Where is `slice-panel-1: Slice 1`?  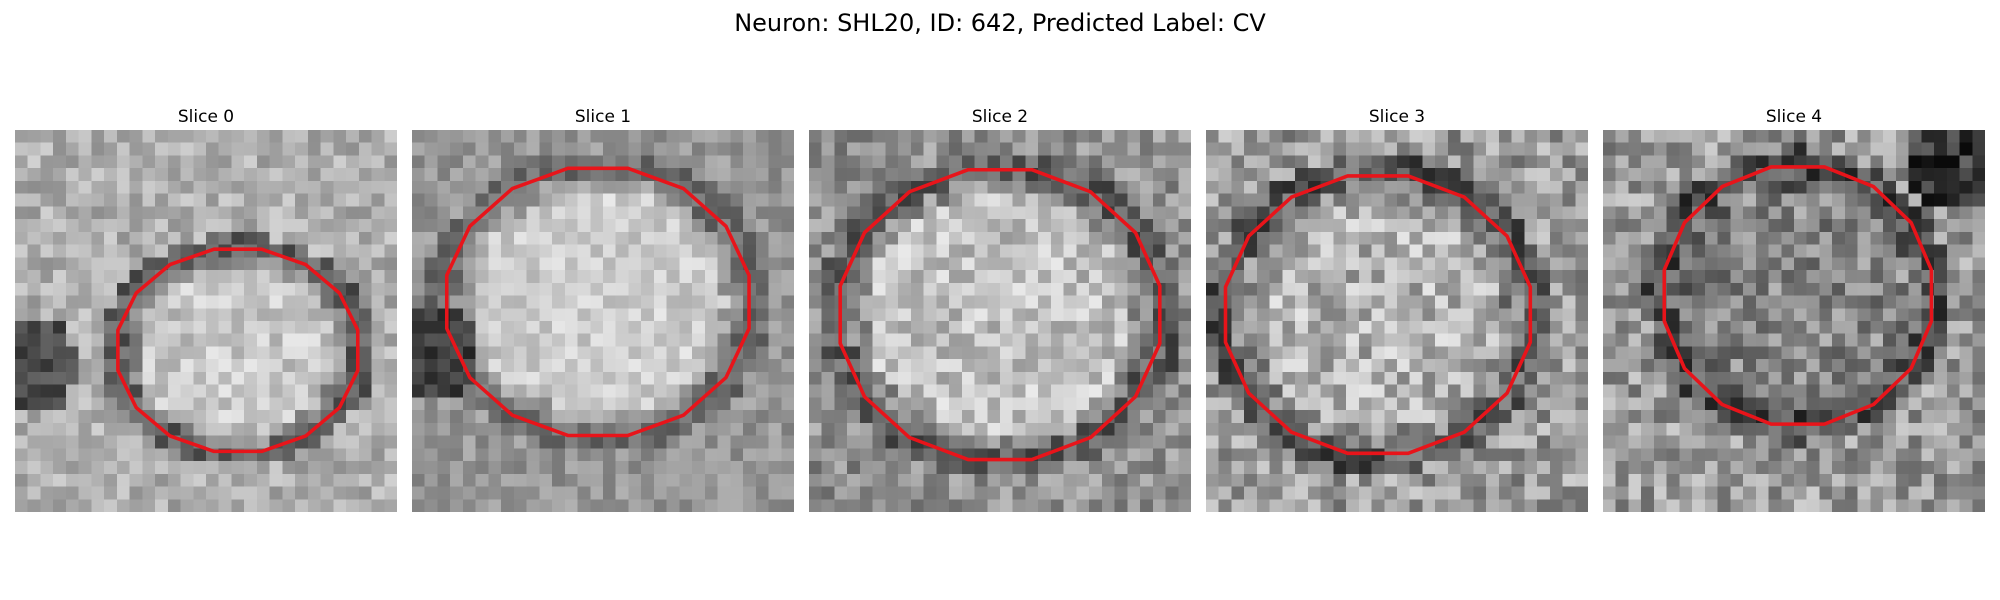 slice-panel-1: Slice 1 is located at coordinates (603, 309).